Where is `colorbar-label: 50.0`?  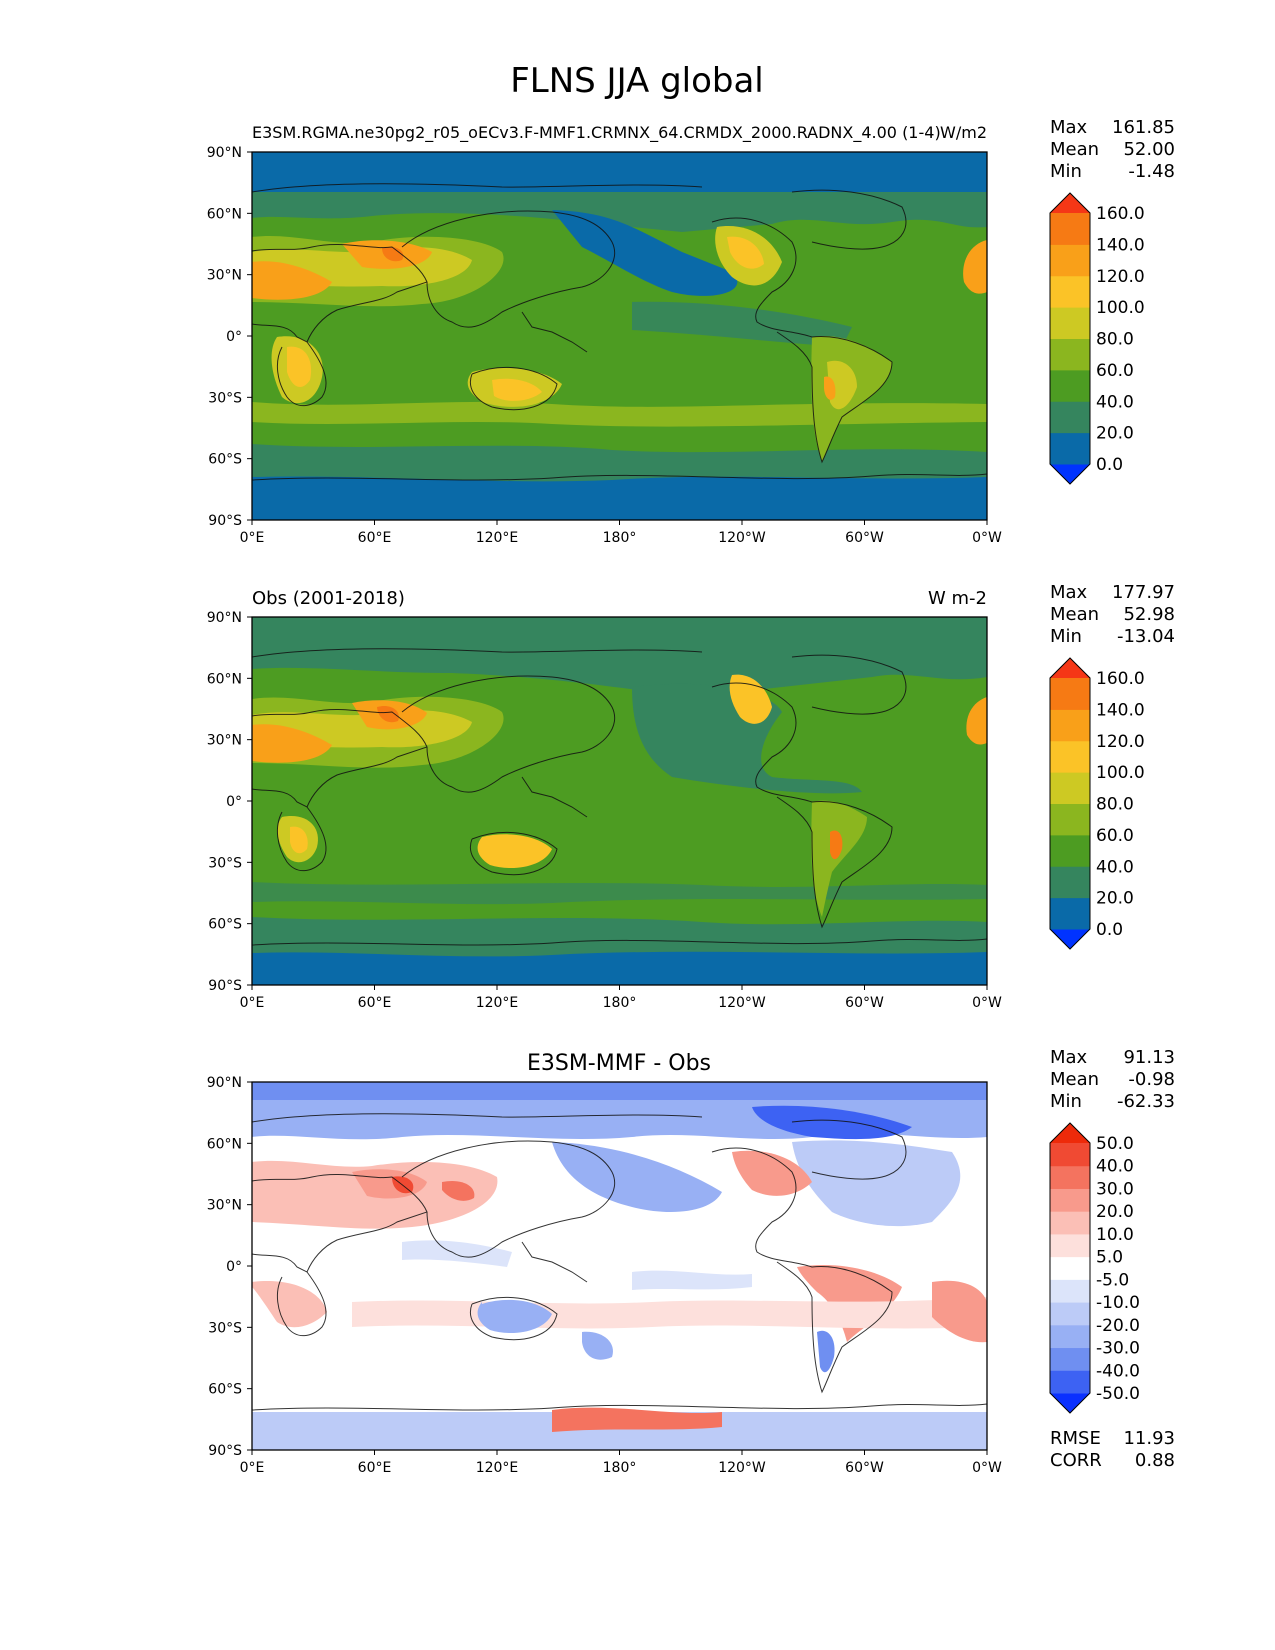 colorbar-label: 50.0 is located at coordinates (1115, 1144).